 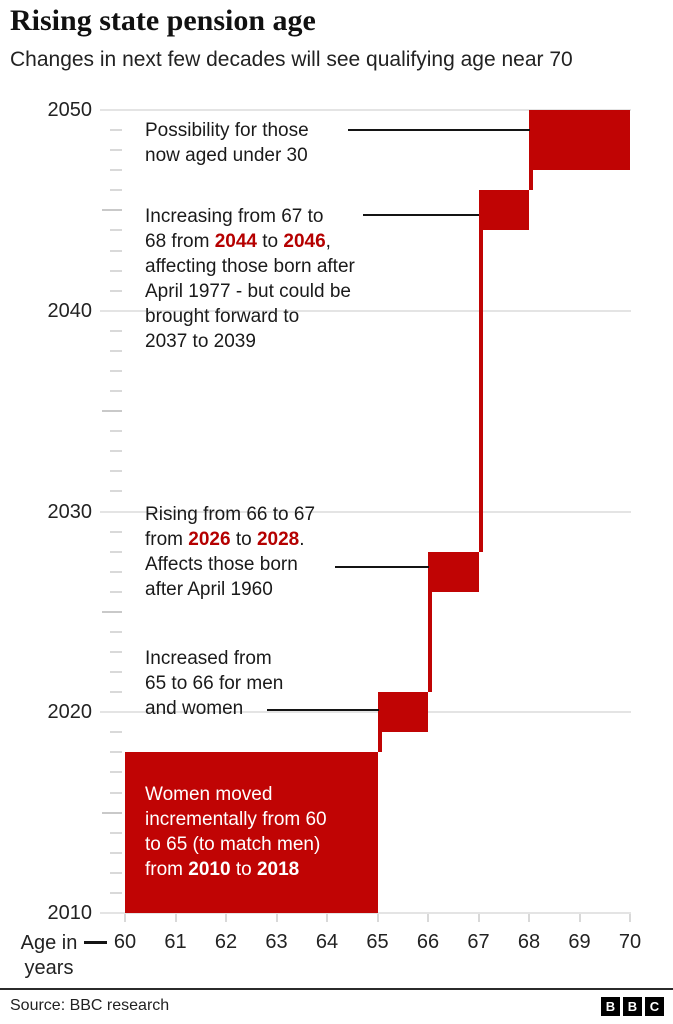 I want to click on y-tick-label-2010: 2010, so click(x=70, y=913).